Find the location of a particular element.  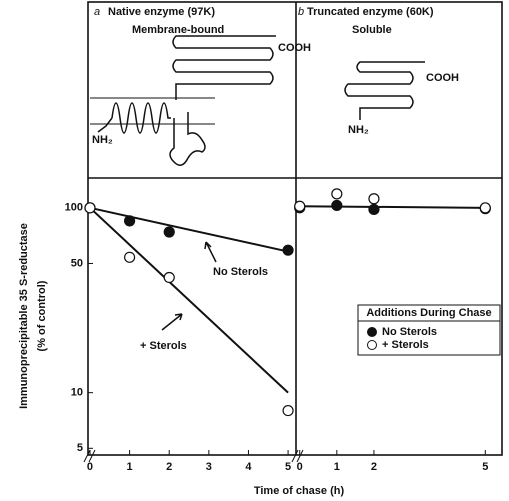

y-tick-label: 10 is located at coordinates (77, 393).